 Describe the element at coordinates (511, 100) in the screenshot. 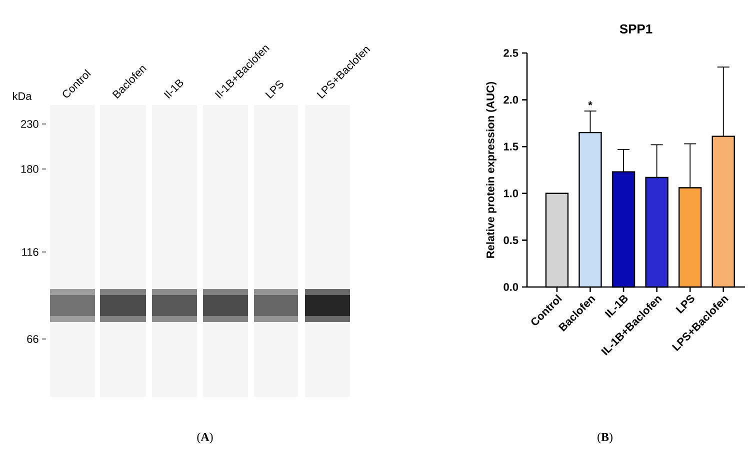

I see `y-tick-label: 2.0` at that location.